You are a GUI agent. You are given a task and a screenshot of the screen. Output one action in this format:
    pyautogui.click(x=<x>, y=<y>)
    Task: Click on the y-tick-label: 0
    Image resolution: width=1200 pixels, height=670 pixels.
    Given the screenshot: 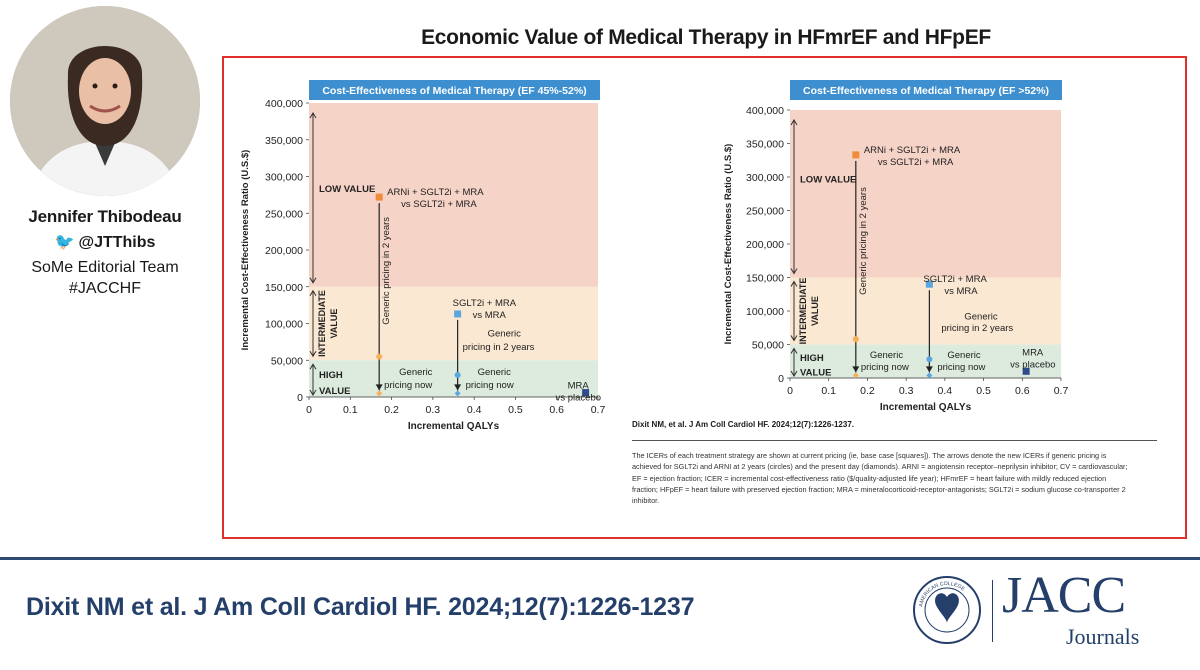 What is the action you would take?
    pyautogui.click(x=781, y=379)
    